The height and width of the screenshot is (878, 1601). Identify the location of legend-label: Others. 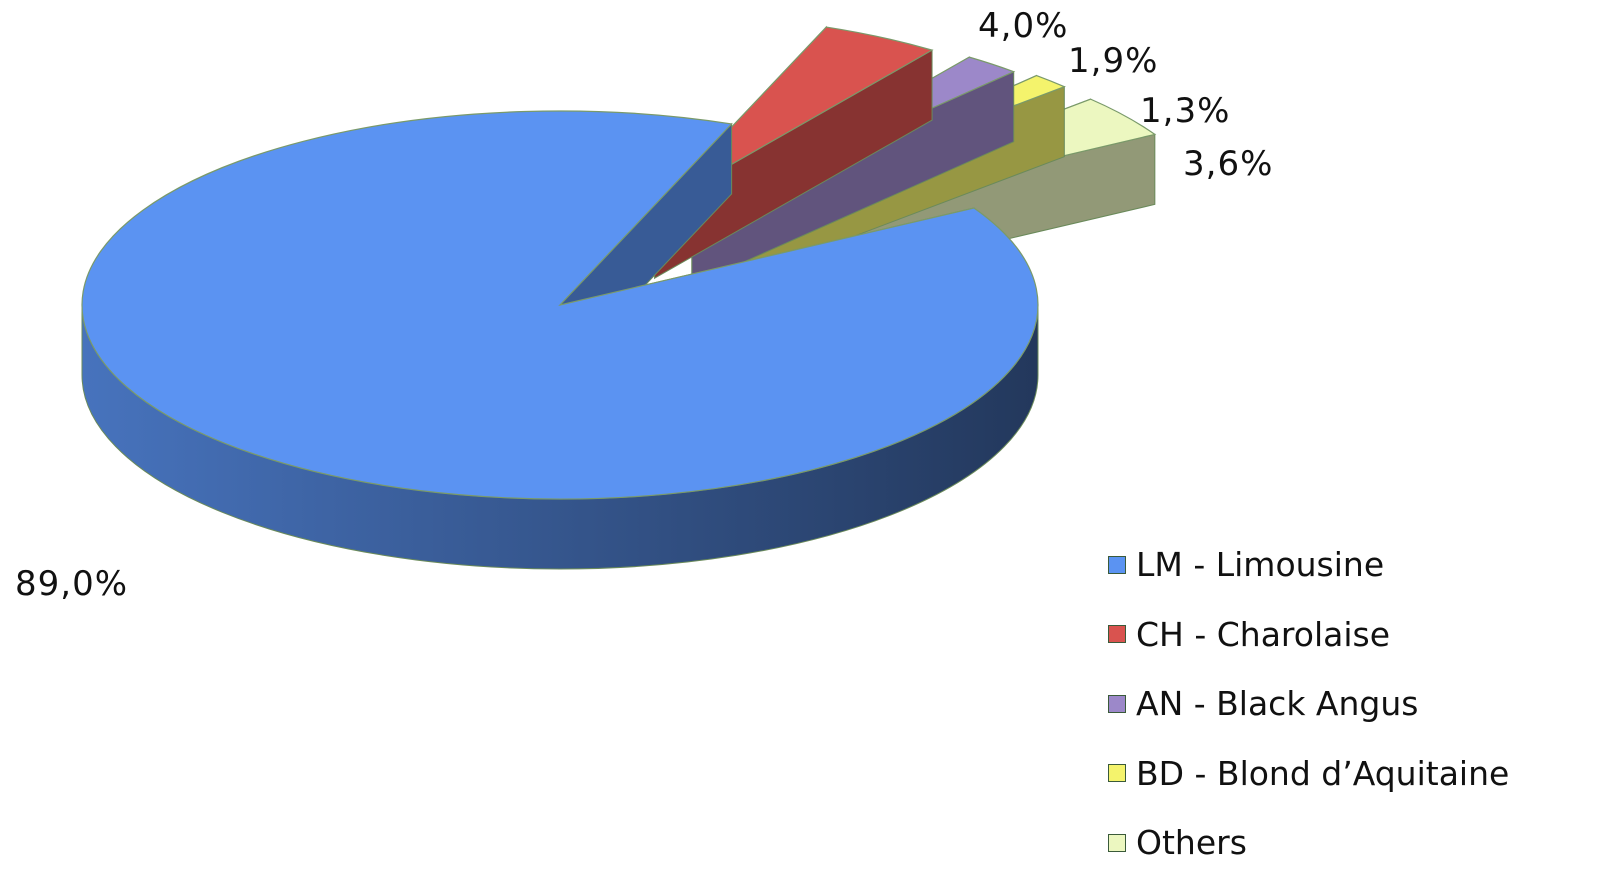
(1191, 843).